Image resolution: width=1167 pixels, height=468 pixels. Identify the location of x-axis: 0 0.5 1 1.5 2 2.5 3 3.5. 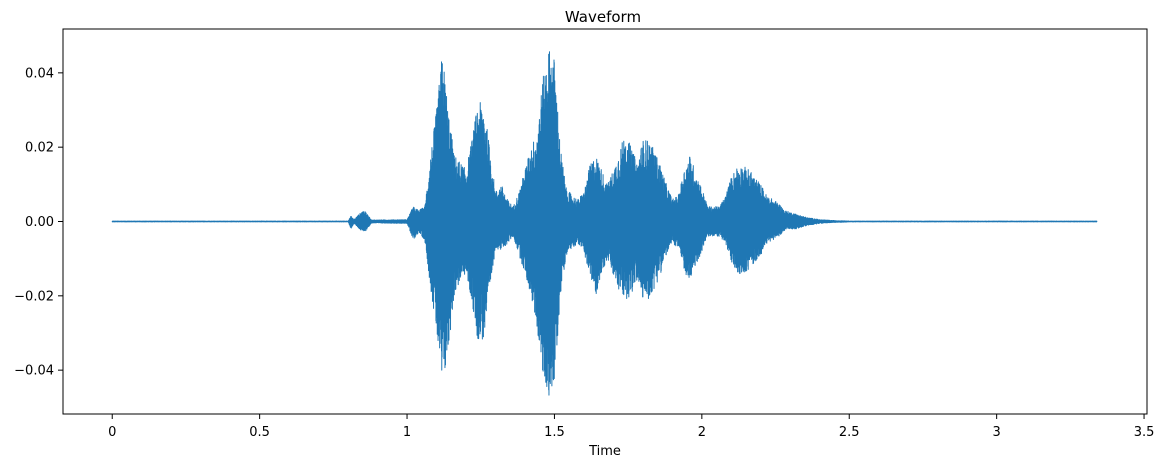
(631, 427).